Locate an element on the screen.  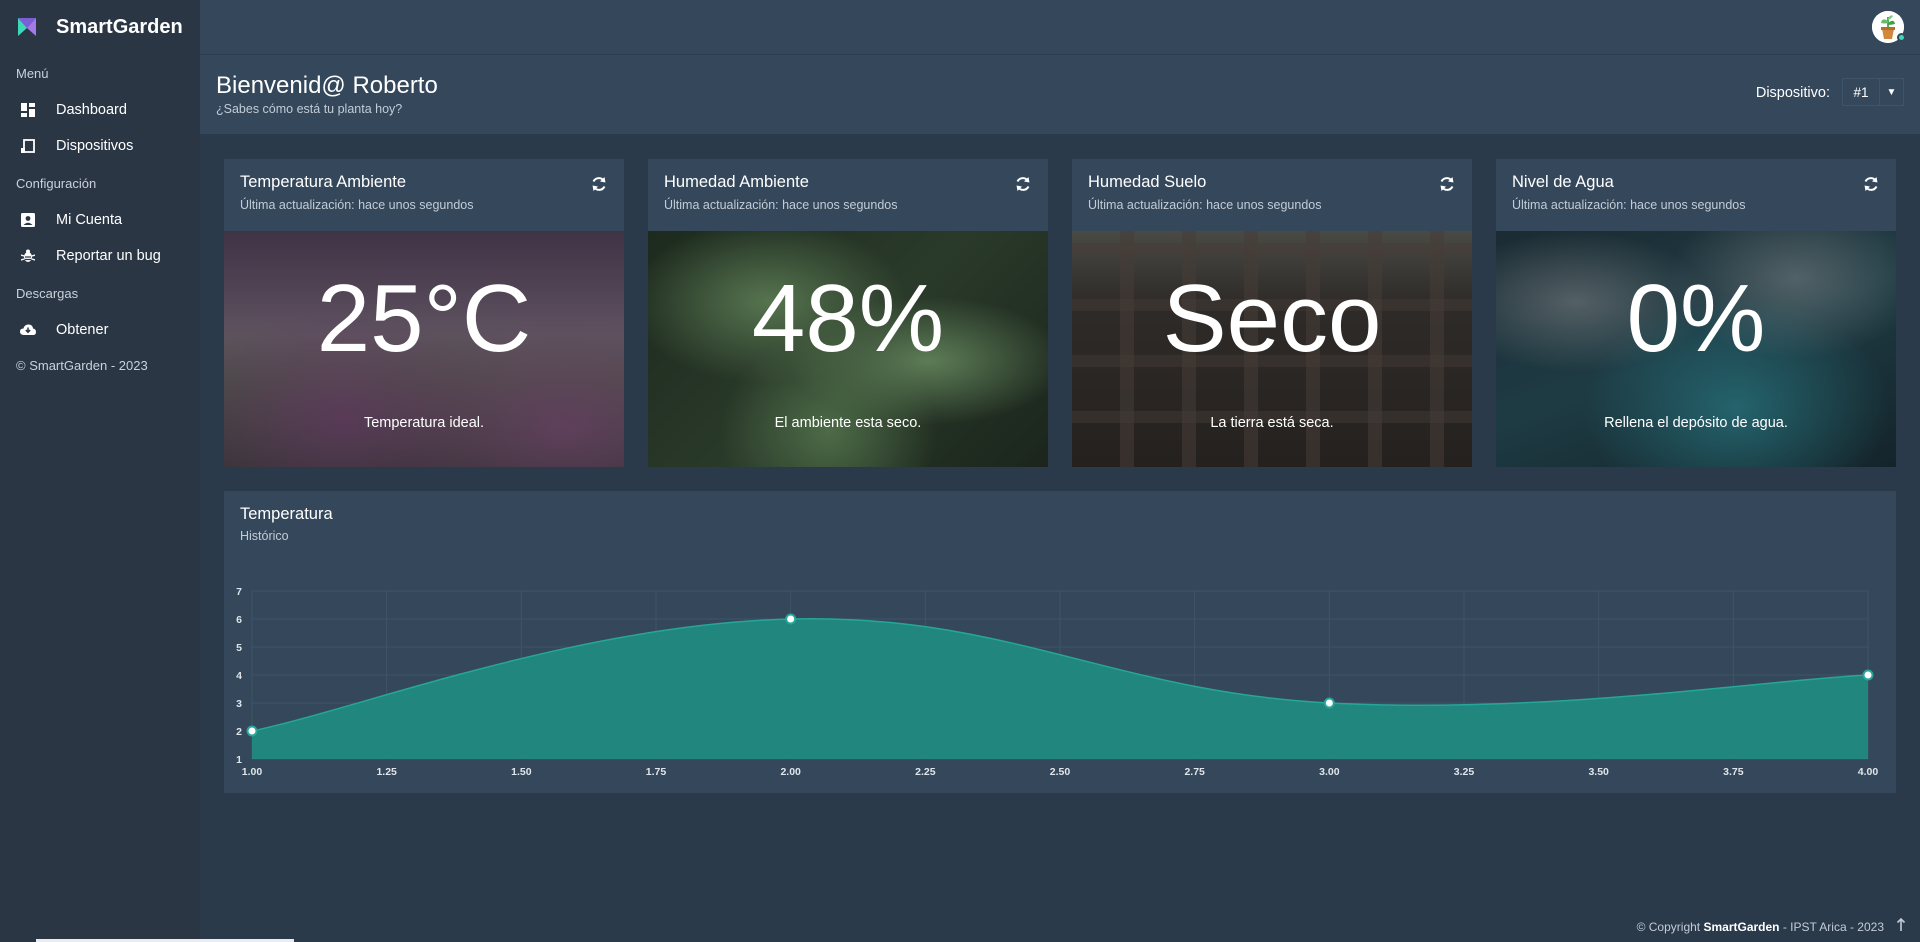
y-tick-label: 6 is located at coordinates (239, 620).